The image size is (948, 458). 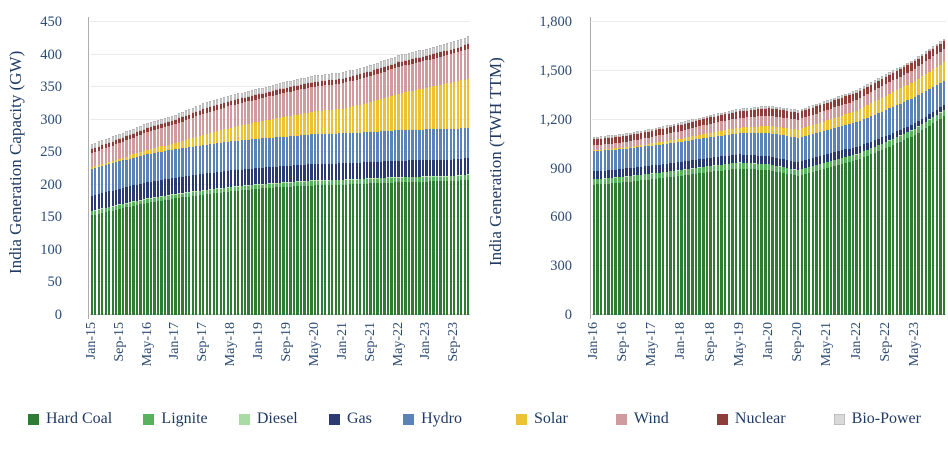 What do you see at coordinates (55, 282) in the screenshot?
I see `y-tick-label: 50` at bounding box center [55, 282].